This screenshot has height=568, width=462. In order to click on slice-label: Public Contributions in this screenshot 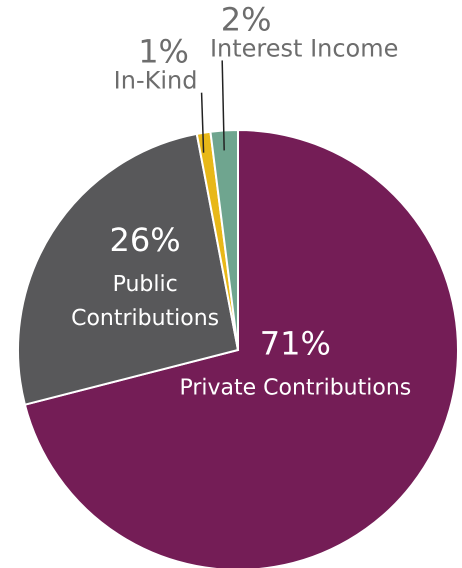, I will do `click(145, 302)`.